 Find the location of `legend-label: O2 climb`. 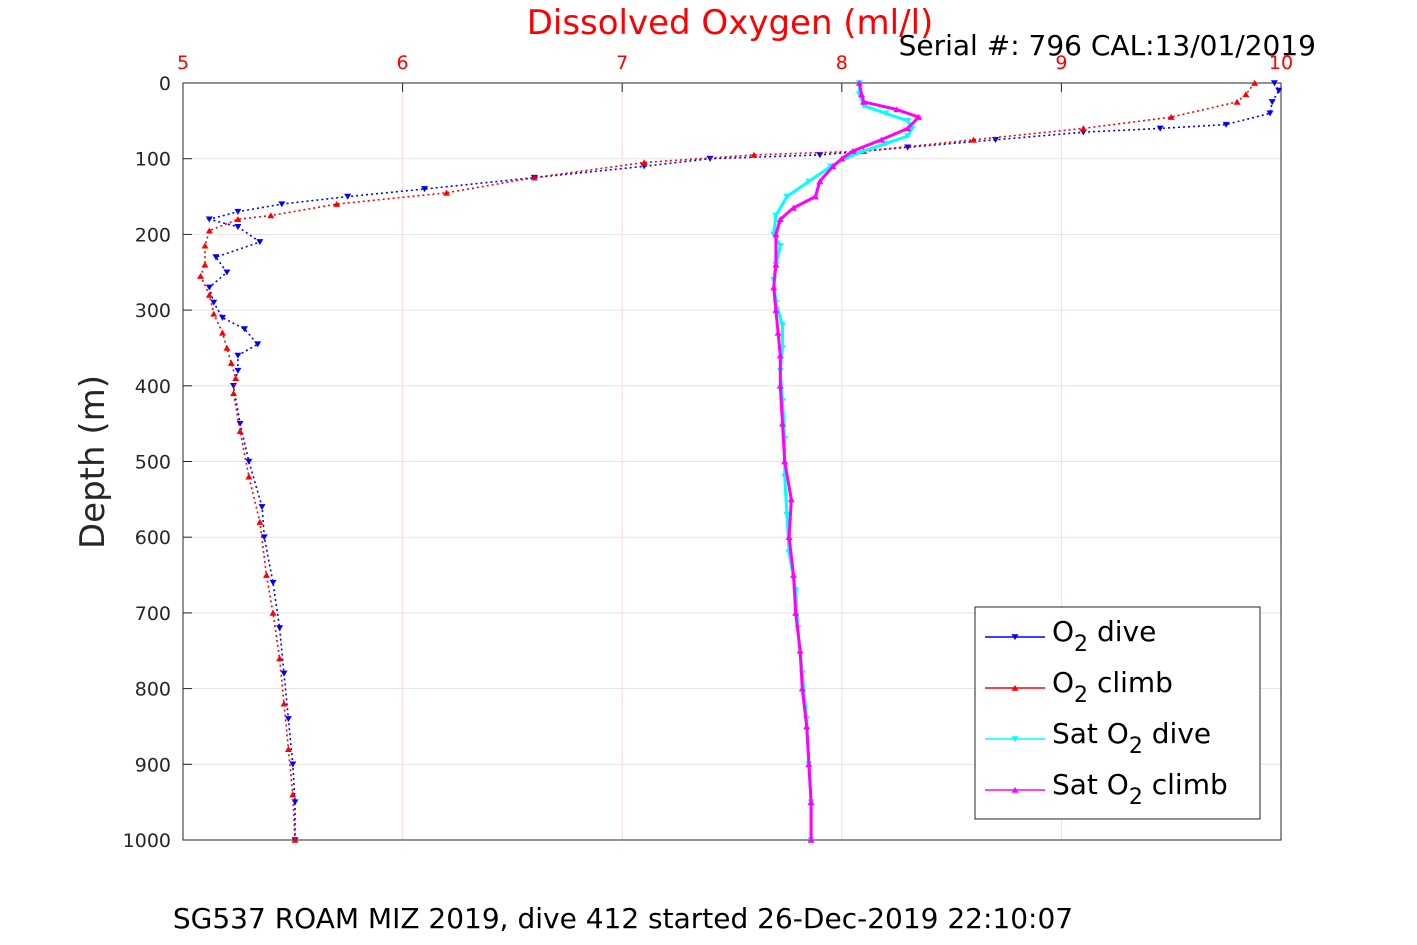

legend-label: O2 climb is located at coordinates (1112, 687).